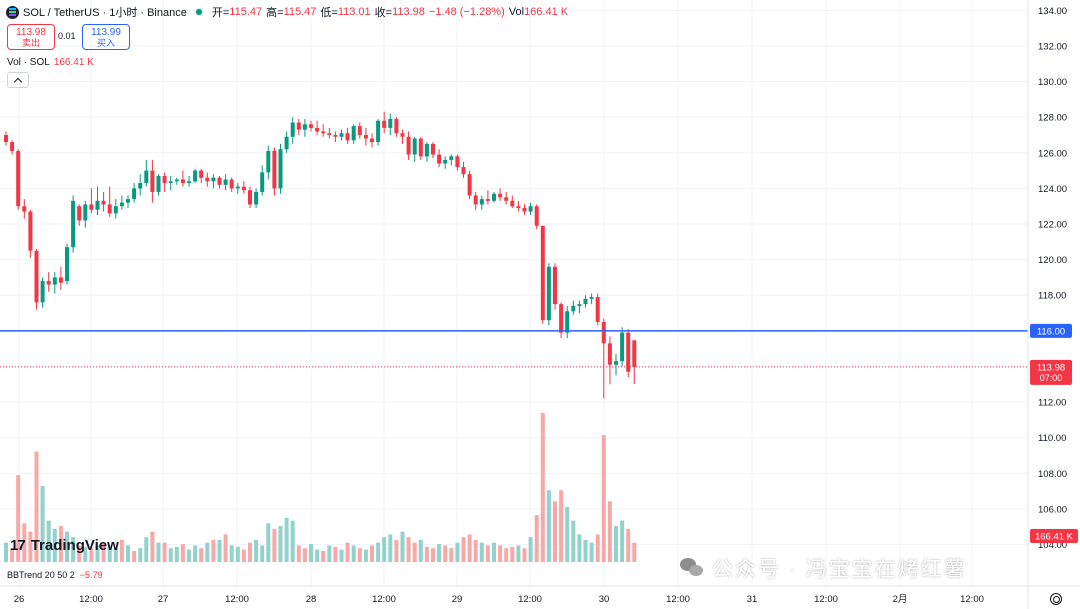 This screenshot has width=1080, height=609. What do you see at coordinates (105, 13) in the screenshot?
I see `symbol-title: SOL / TetherUS · 1小时 · Binance` at bounding box center [105, 13].